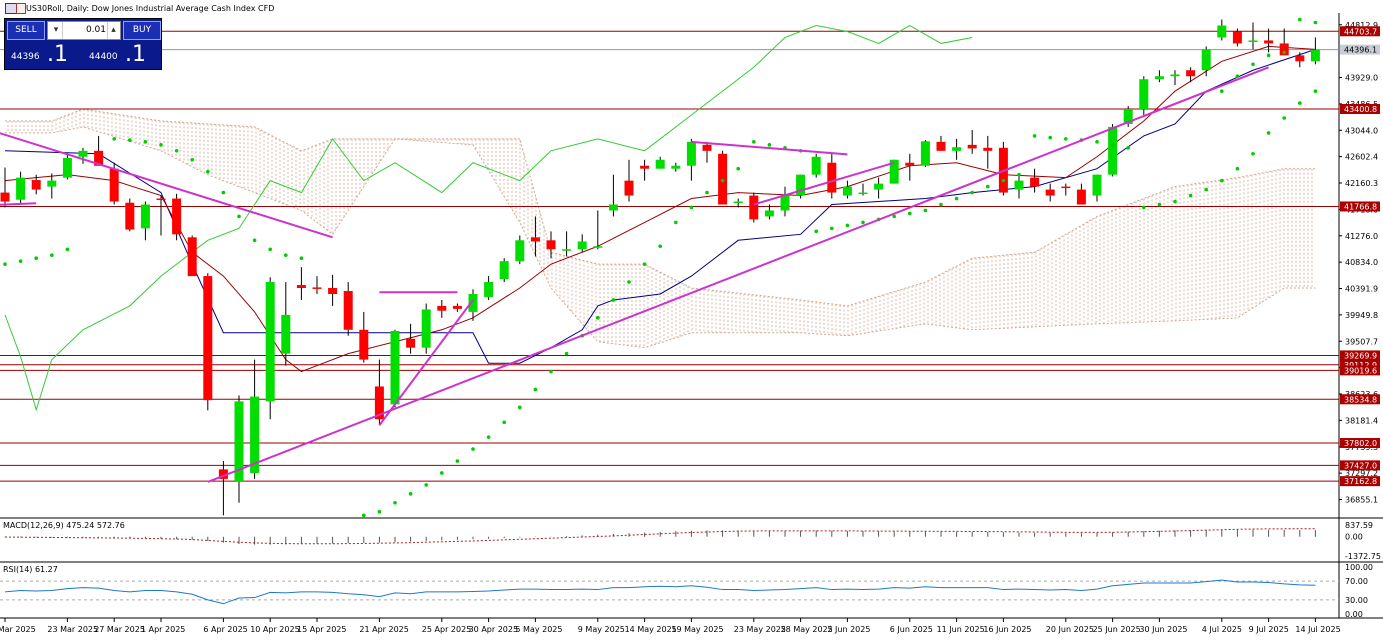 The image size is (1383, 640). Describe the element at coordinates (26, 30) in the screenshot. I see `sell-button: SELL` at that location.